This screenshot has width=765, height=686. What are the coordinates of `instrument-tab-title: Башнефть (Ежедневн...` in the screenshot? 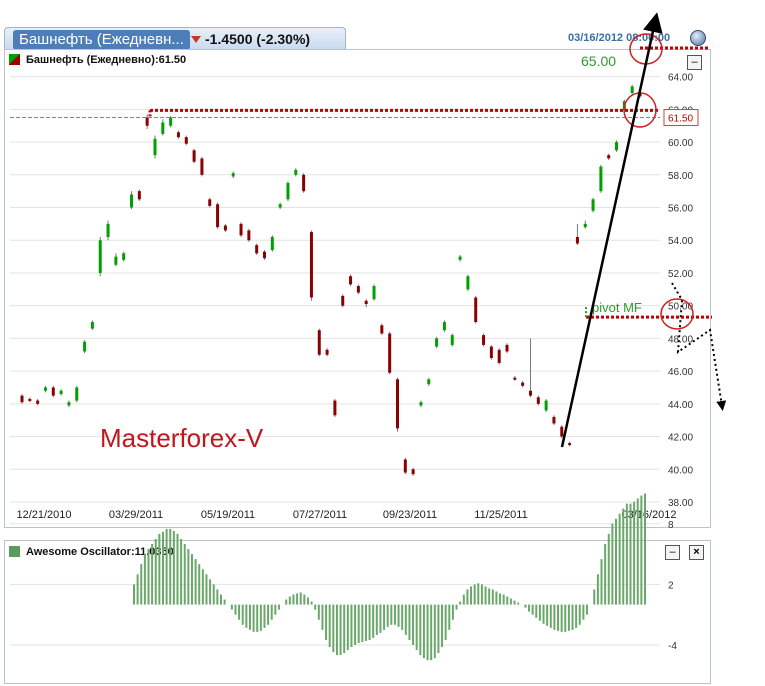 It's located at (101, 40).